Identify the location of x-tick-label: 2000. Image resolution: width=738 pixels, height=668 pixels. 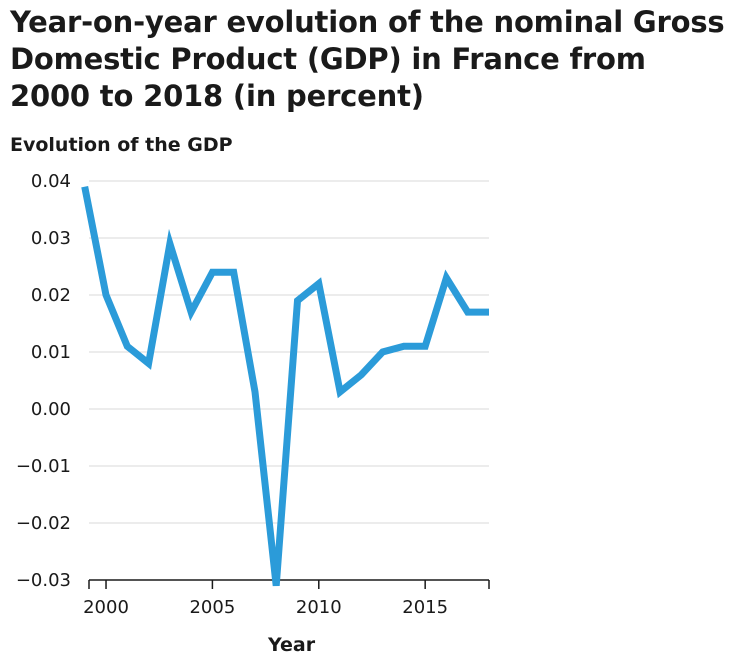
(106, 607).